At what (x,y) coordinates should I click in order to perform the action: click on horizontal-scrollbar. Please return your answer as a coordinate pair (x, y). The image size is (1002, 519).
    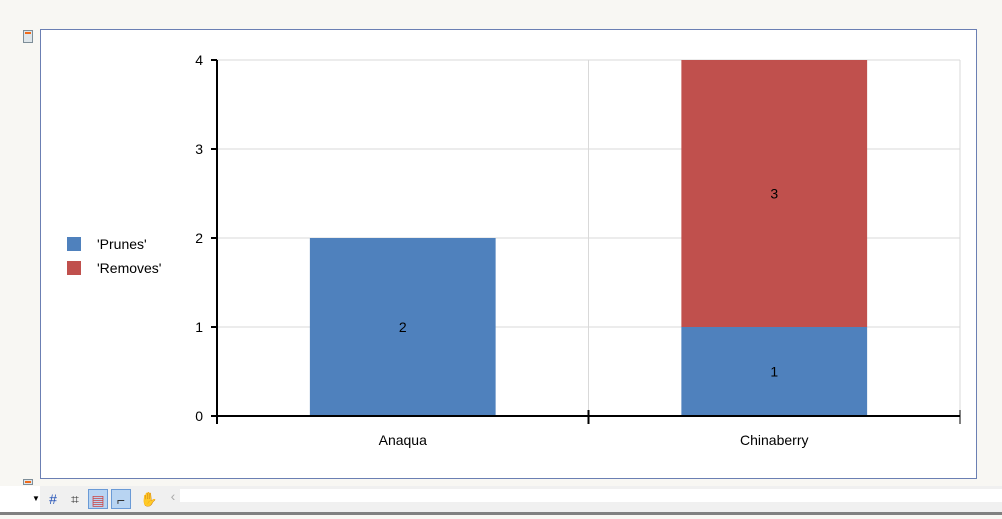
    Looking at the image, I should click on (591, 495).